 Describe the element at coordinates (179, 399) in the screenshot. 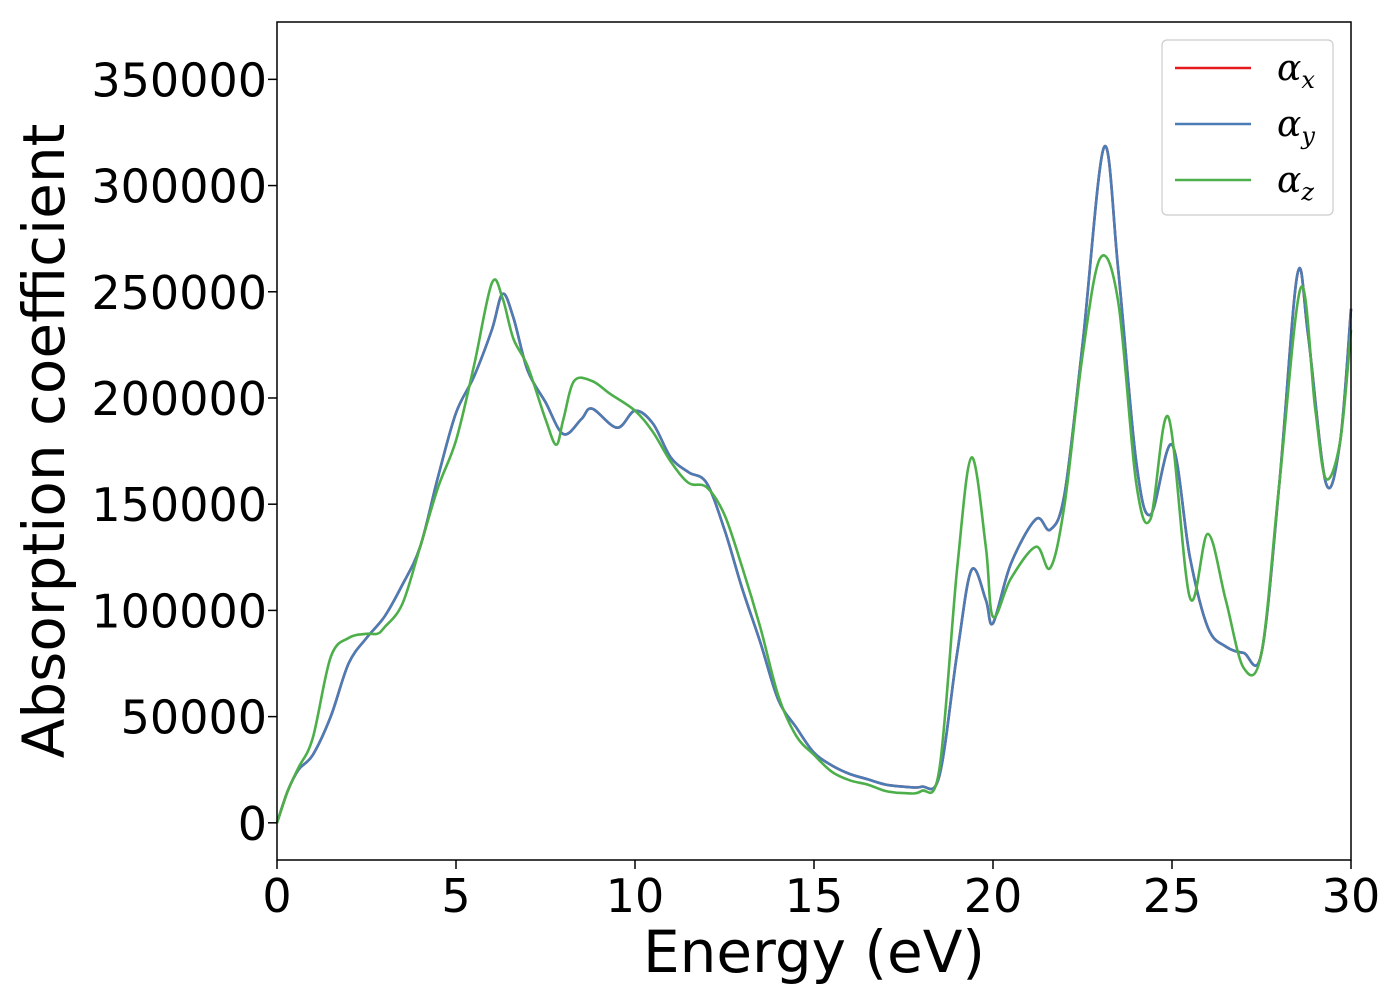

I see `y-tick-label: 200000` at that location.